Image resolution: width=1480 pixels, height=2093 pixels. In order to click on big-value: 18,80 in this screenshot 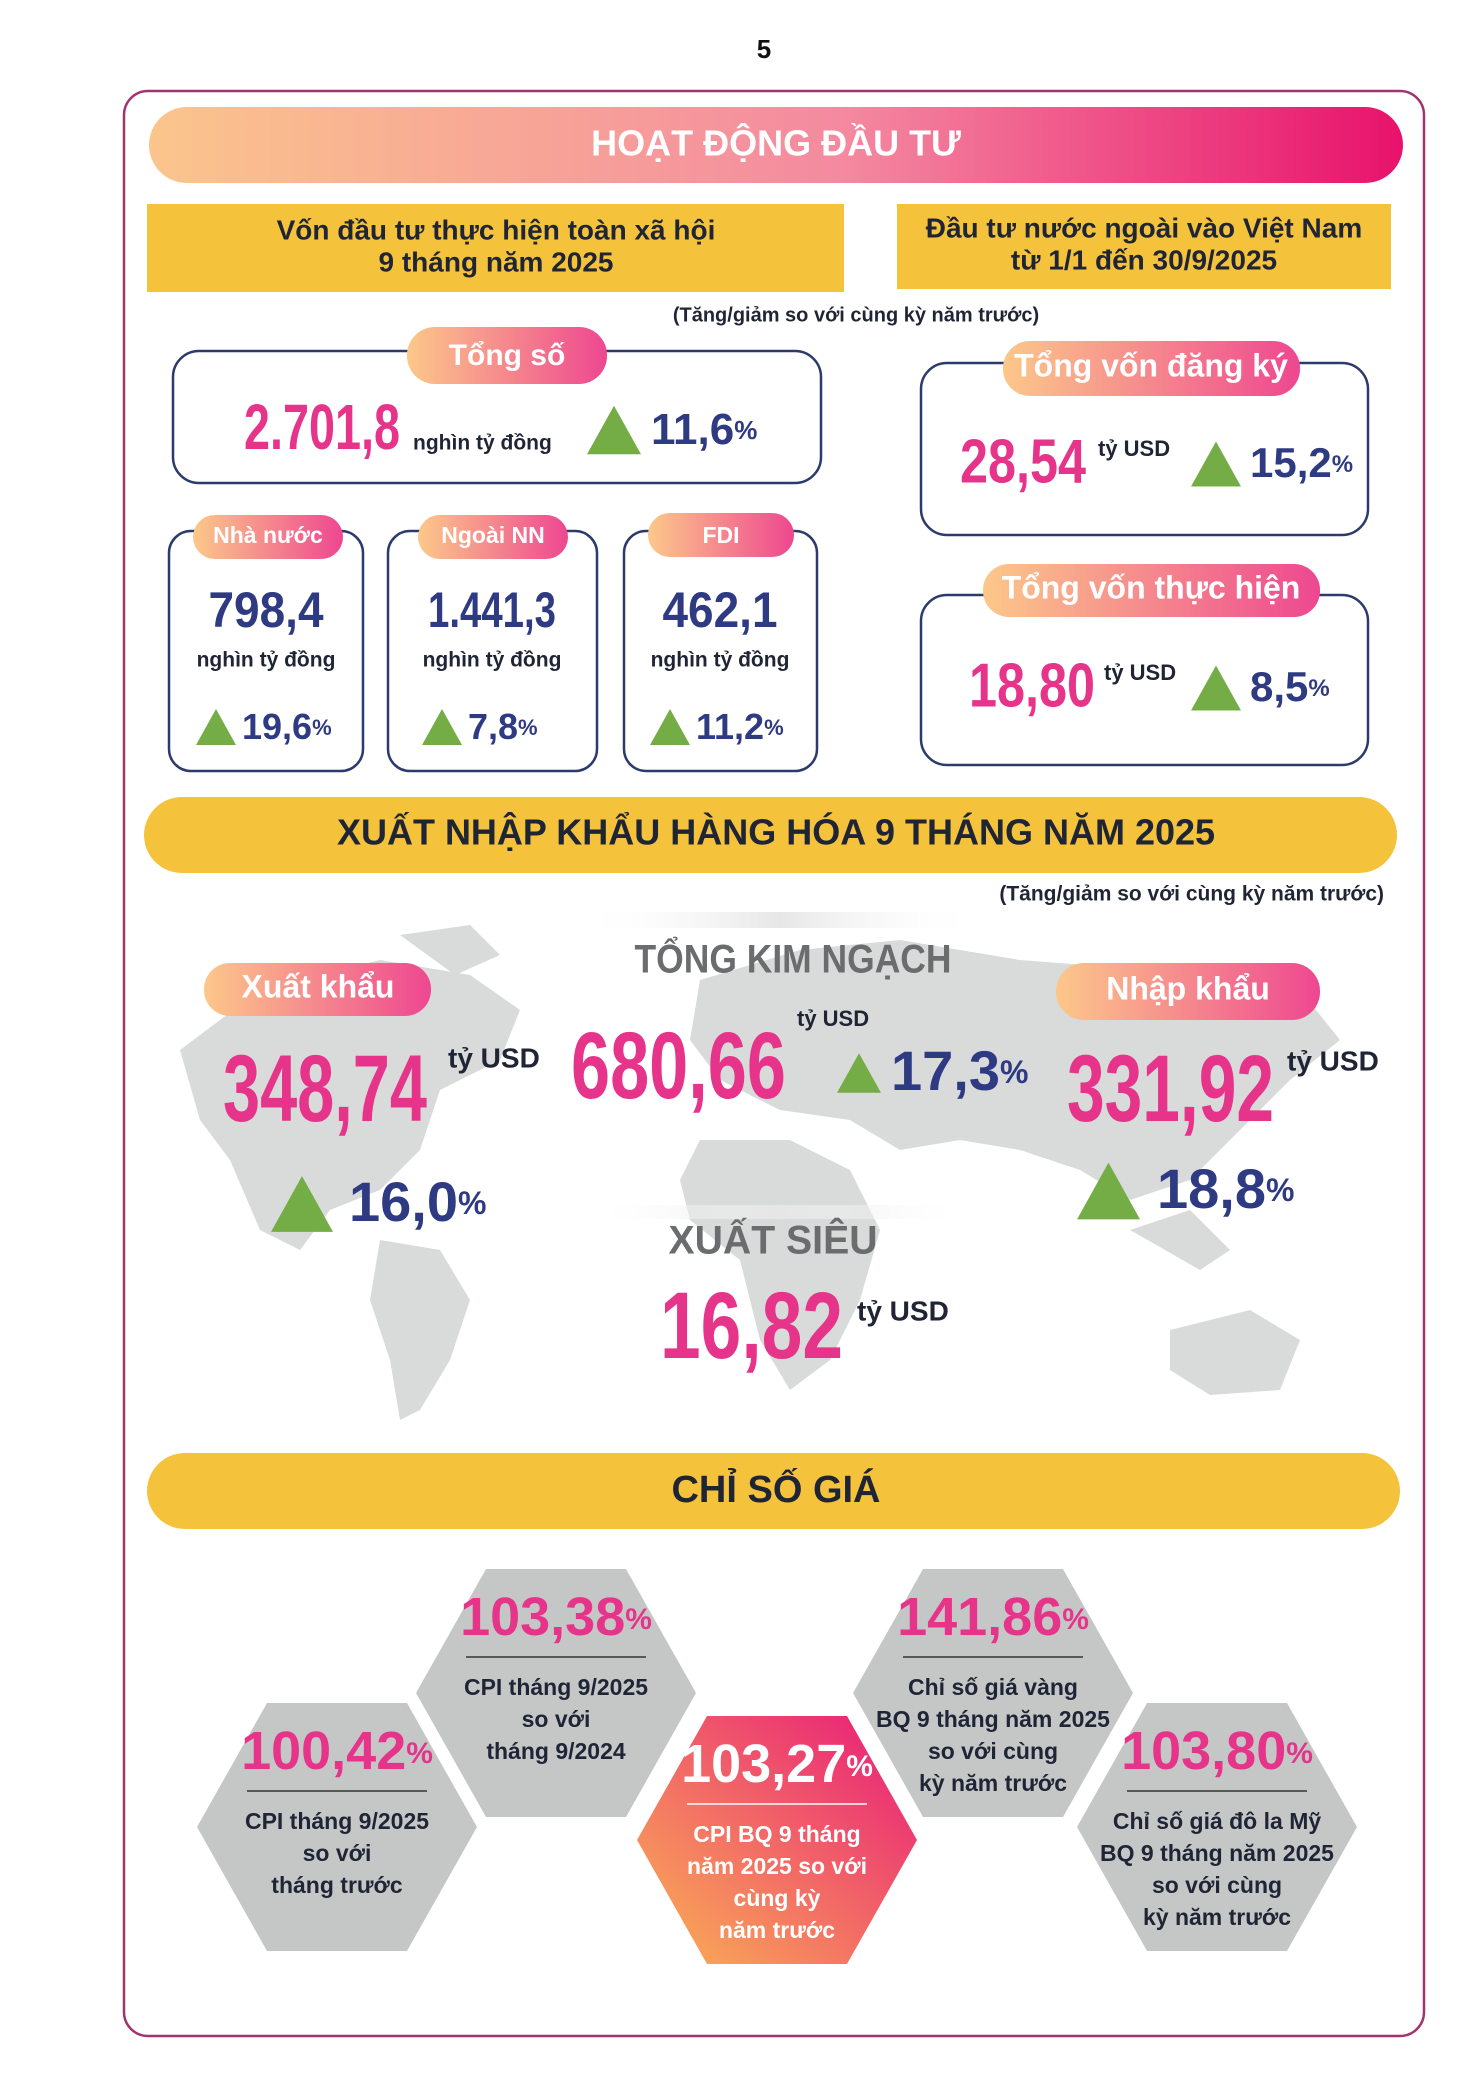, I will do `click(1032, 685)`.